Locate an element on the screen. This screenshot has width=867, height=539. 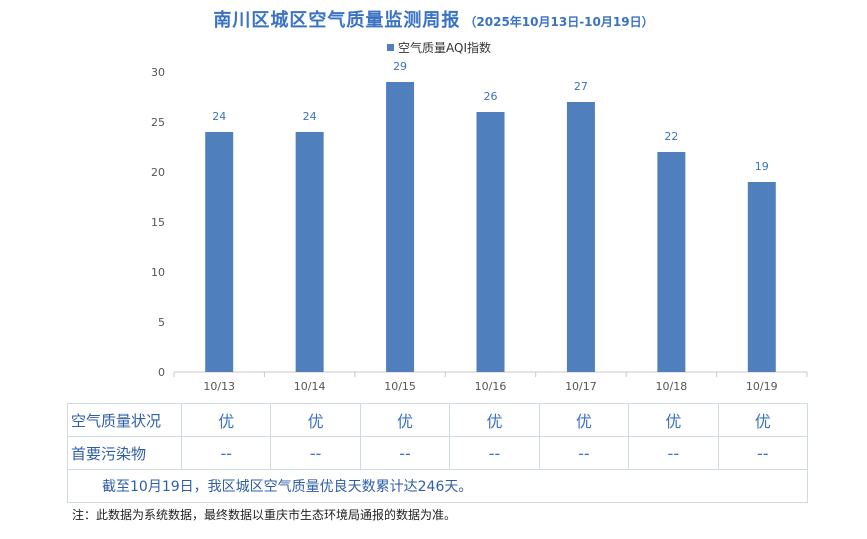
x-tick-label: 10/16 is located at coordinates (491, 386).